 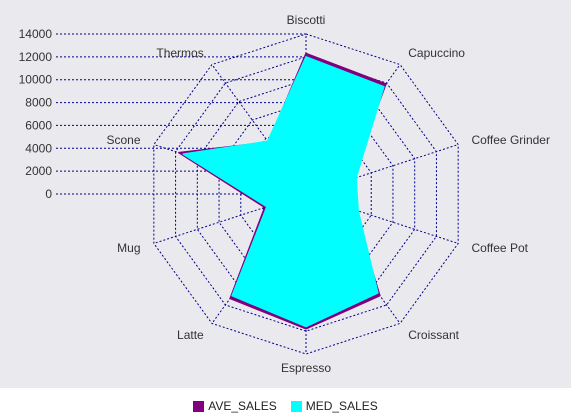 What do you see at coordinates (179, 53) in the screenshot?
I see `category-label: Thermos` at bounding box center [179, 53].